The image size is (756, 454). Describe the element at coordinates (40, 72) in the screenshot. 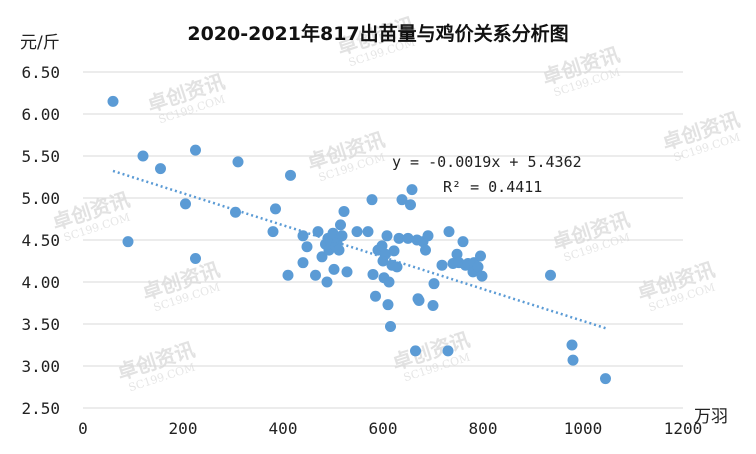

I see `y-tick-label: 6.50` at that location.